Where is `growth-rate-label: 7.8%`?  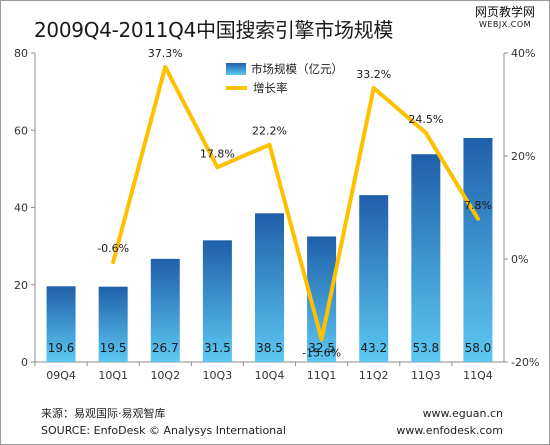
growth-rate-label: 7.8% is located at coordinates (478, 205).